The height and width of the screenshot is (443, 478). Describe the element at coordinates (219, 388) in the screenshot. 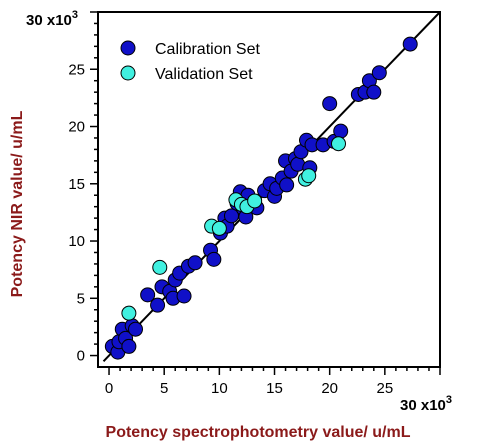

I see `x-tick-label: 10` at that location.